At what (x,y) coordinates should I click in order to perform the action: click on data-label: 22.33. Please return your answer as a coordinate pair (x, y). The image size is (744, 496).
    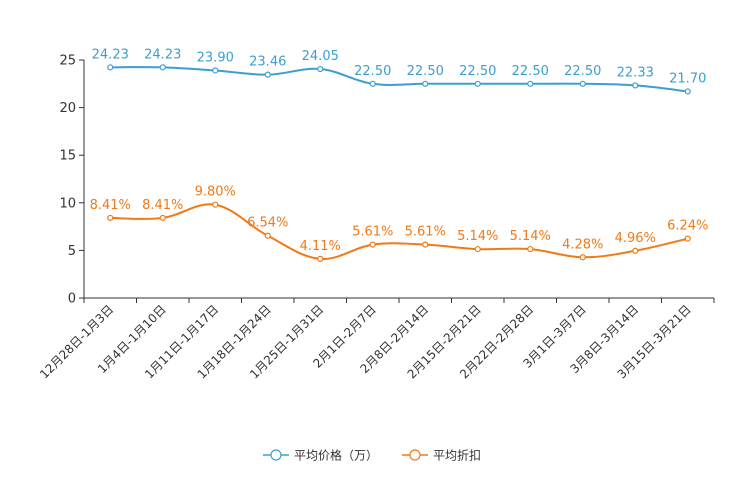
    Looking at the image, I should click on (635, 72).